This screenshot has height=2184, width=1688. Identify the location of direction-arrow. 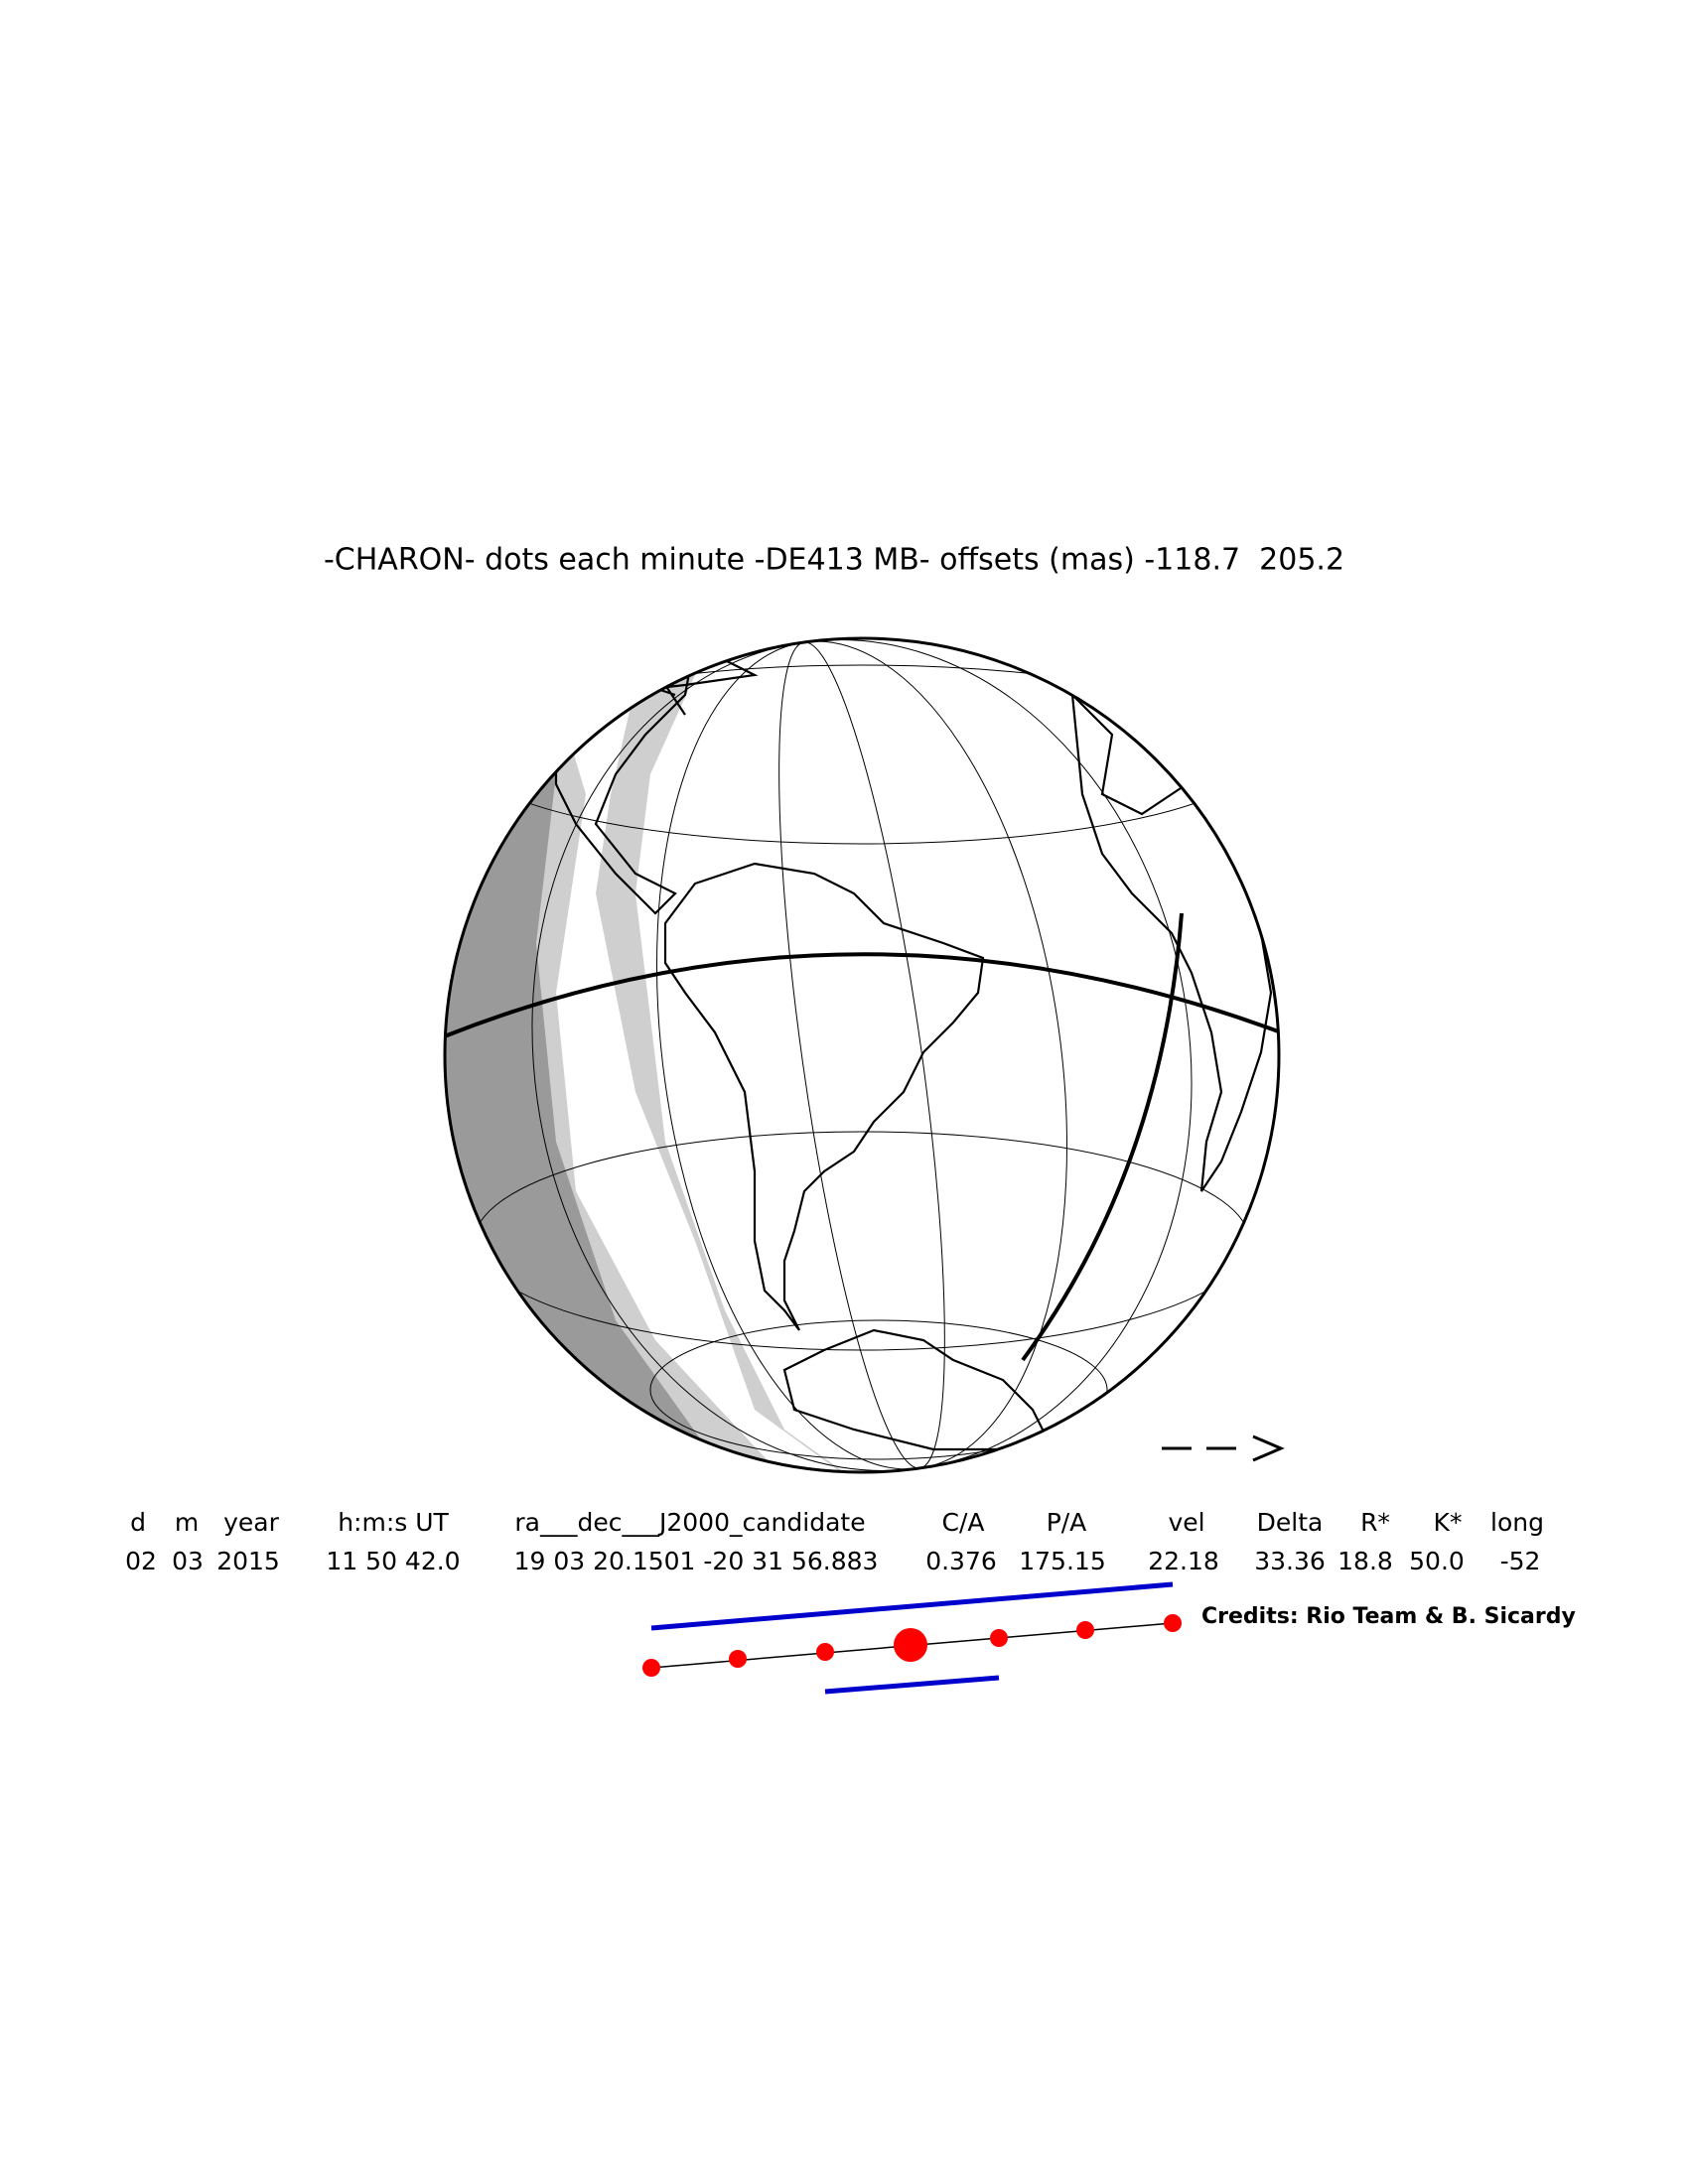
(1223, 1448).